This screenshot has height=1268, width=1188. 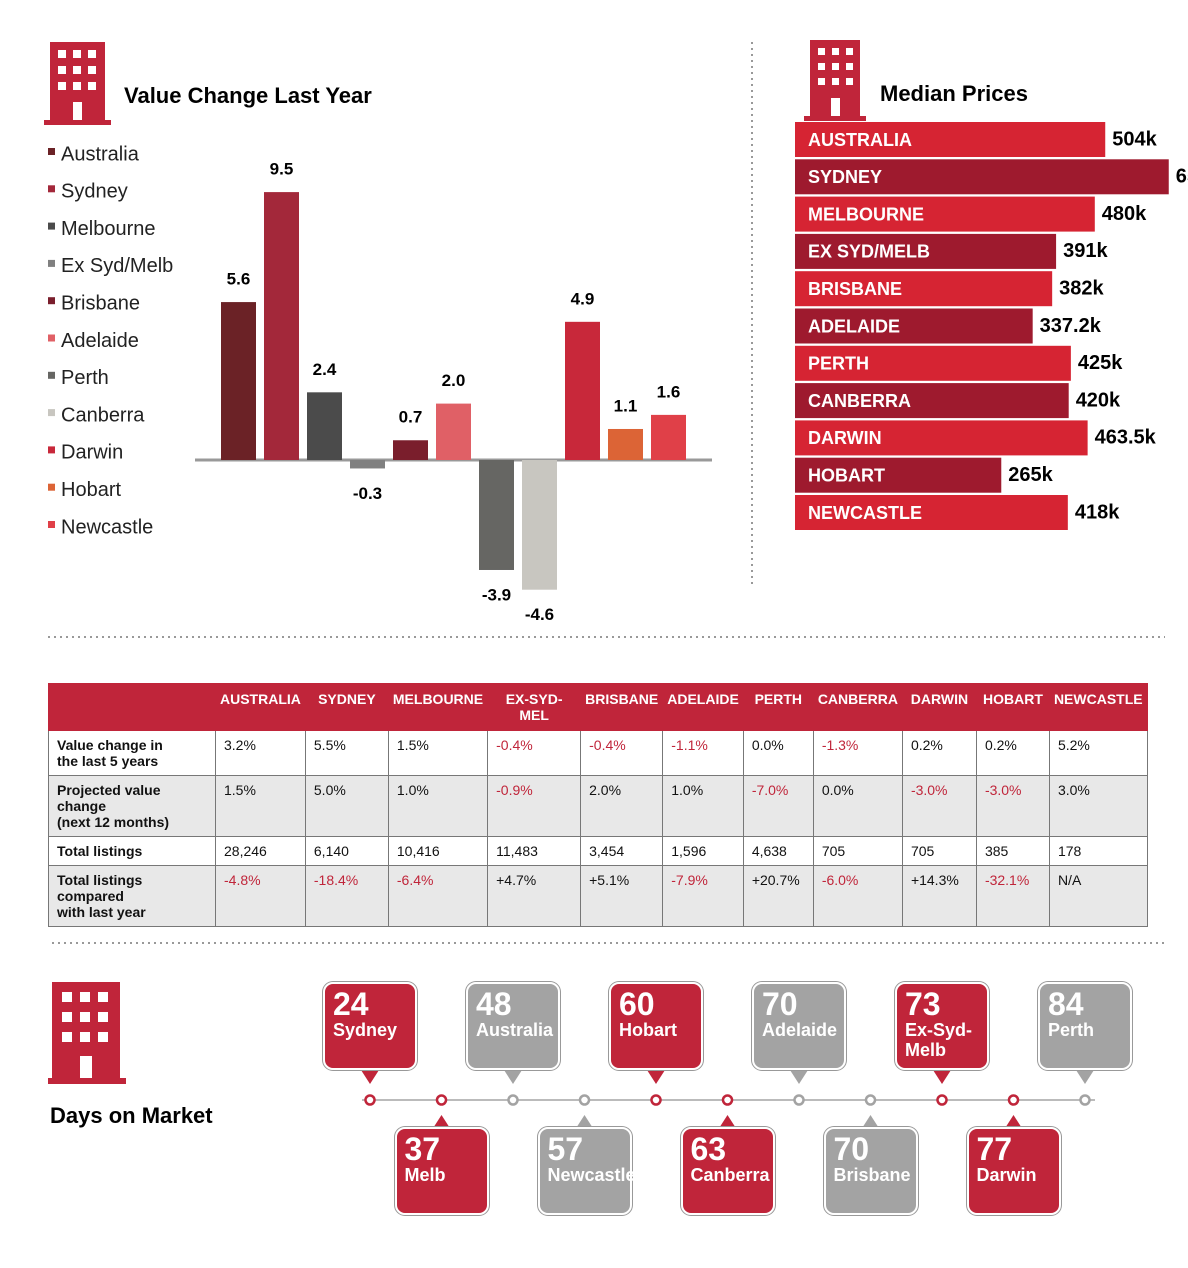 I want to click on column-header: DARWIN, so click(x=939, y=707).